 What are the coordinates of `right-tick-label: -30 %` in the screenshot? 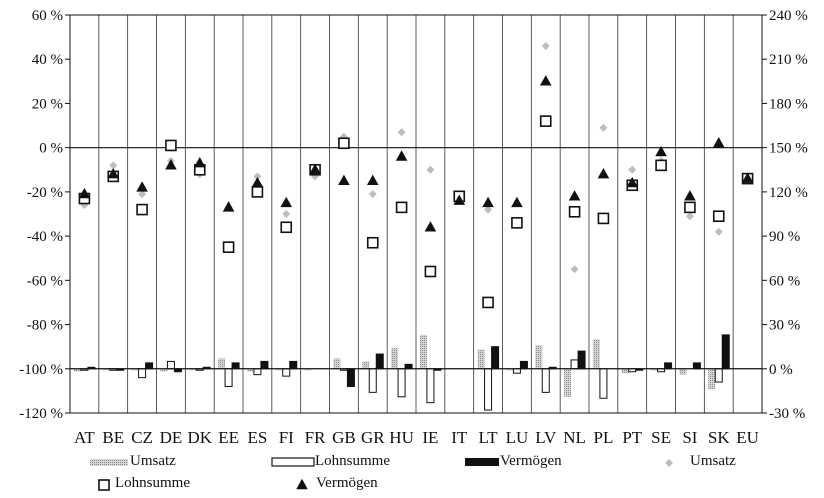 It's located at (787, 414).